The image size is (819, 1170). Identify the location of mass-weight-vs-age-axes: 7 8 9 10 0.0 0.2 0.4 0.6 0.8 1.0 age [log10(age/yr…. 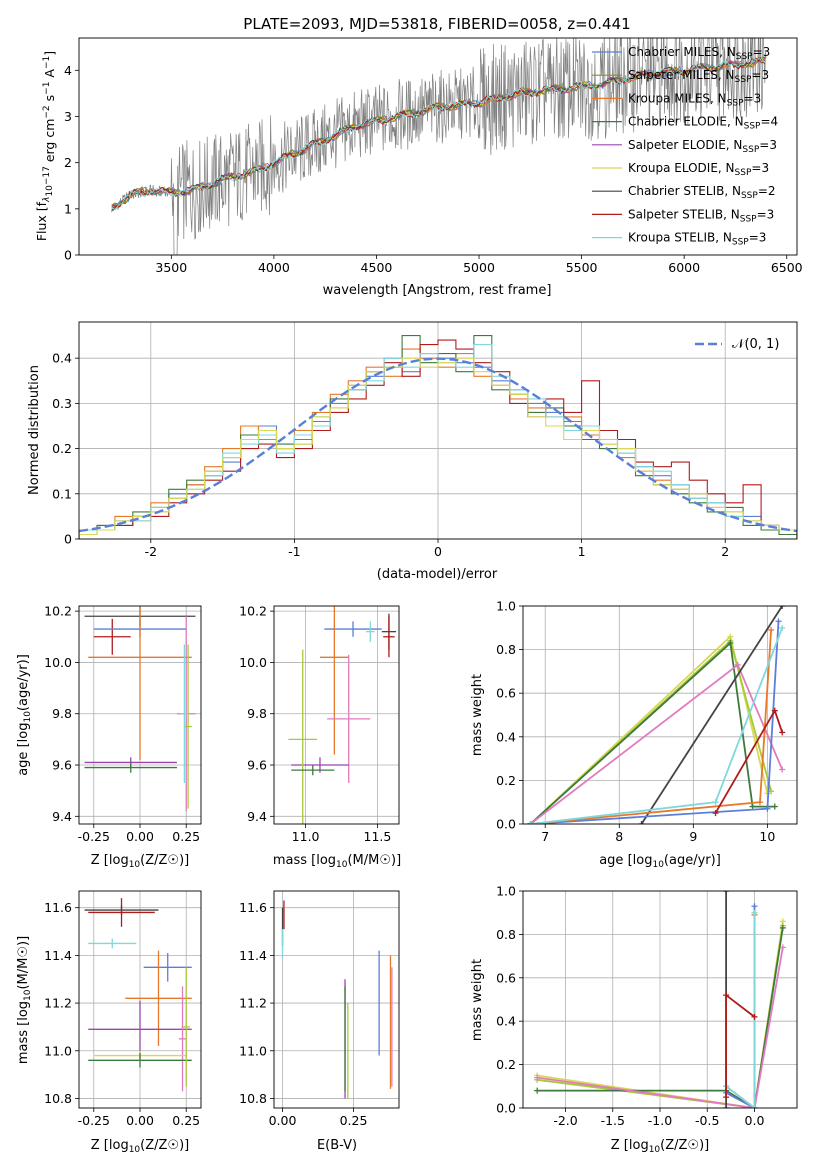
(634, 734).